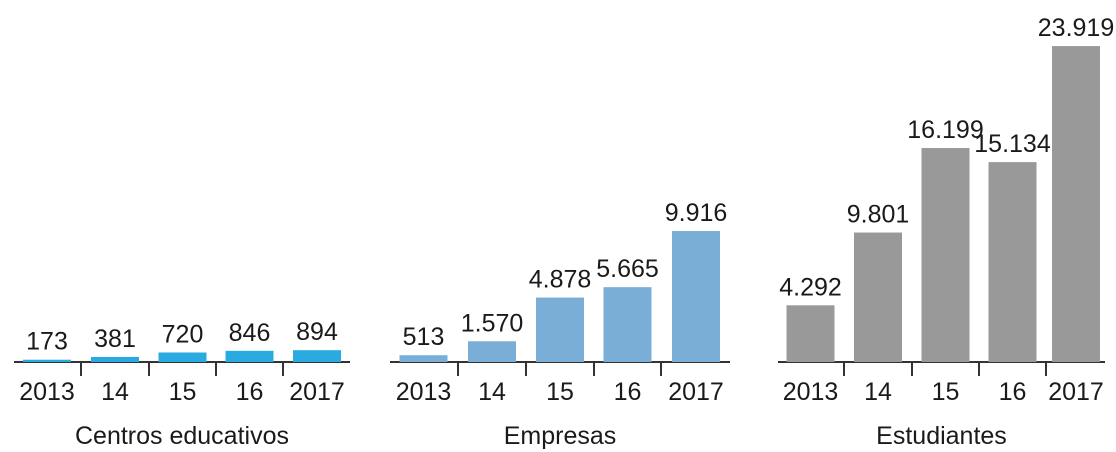  What do you see at coordinates (945, 130) in the screenshot?
I see `data-label: 16.199` at bounding box center [945, 130].